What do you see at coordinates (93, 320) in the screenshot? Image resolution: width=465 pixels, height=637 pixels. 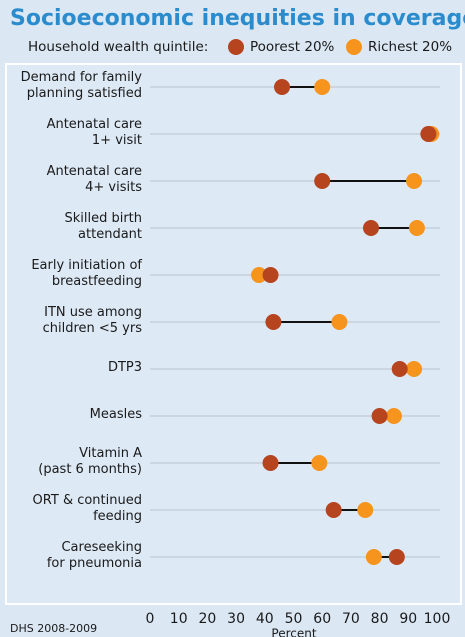 I see `category-label: ITN use among children <5 yrs` at bounding box center [93, 320].